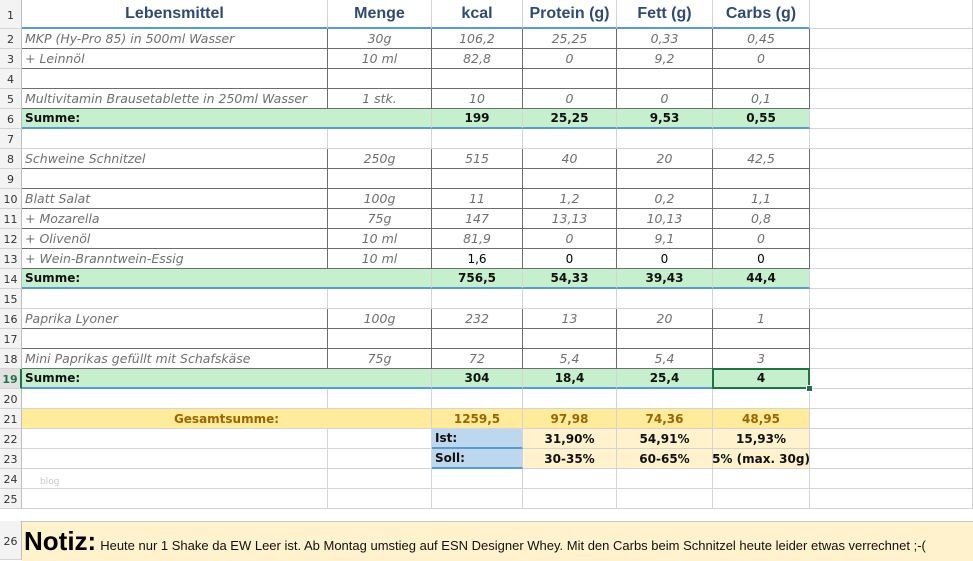 Image resolution: width=973 pixels, height=561 pixels. Describe the element at coordinates (11, 179) in the screenshot. I see `row-header-9: 9` at that location.